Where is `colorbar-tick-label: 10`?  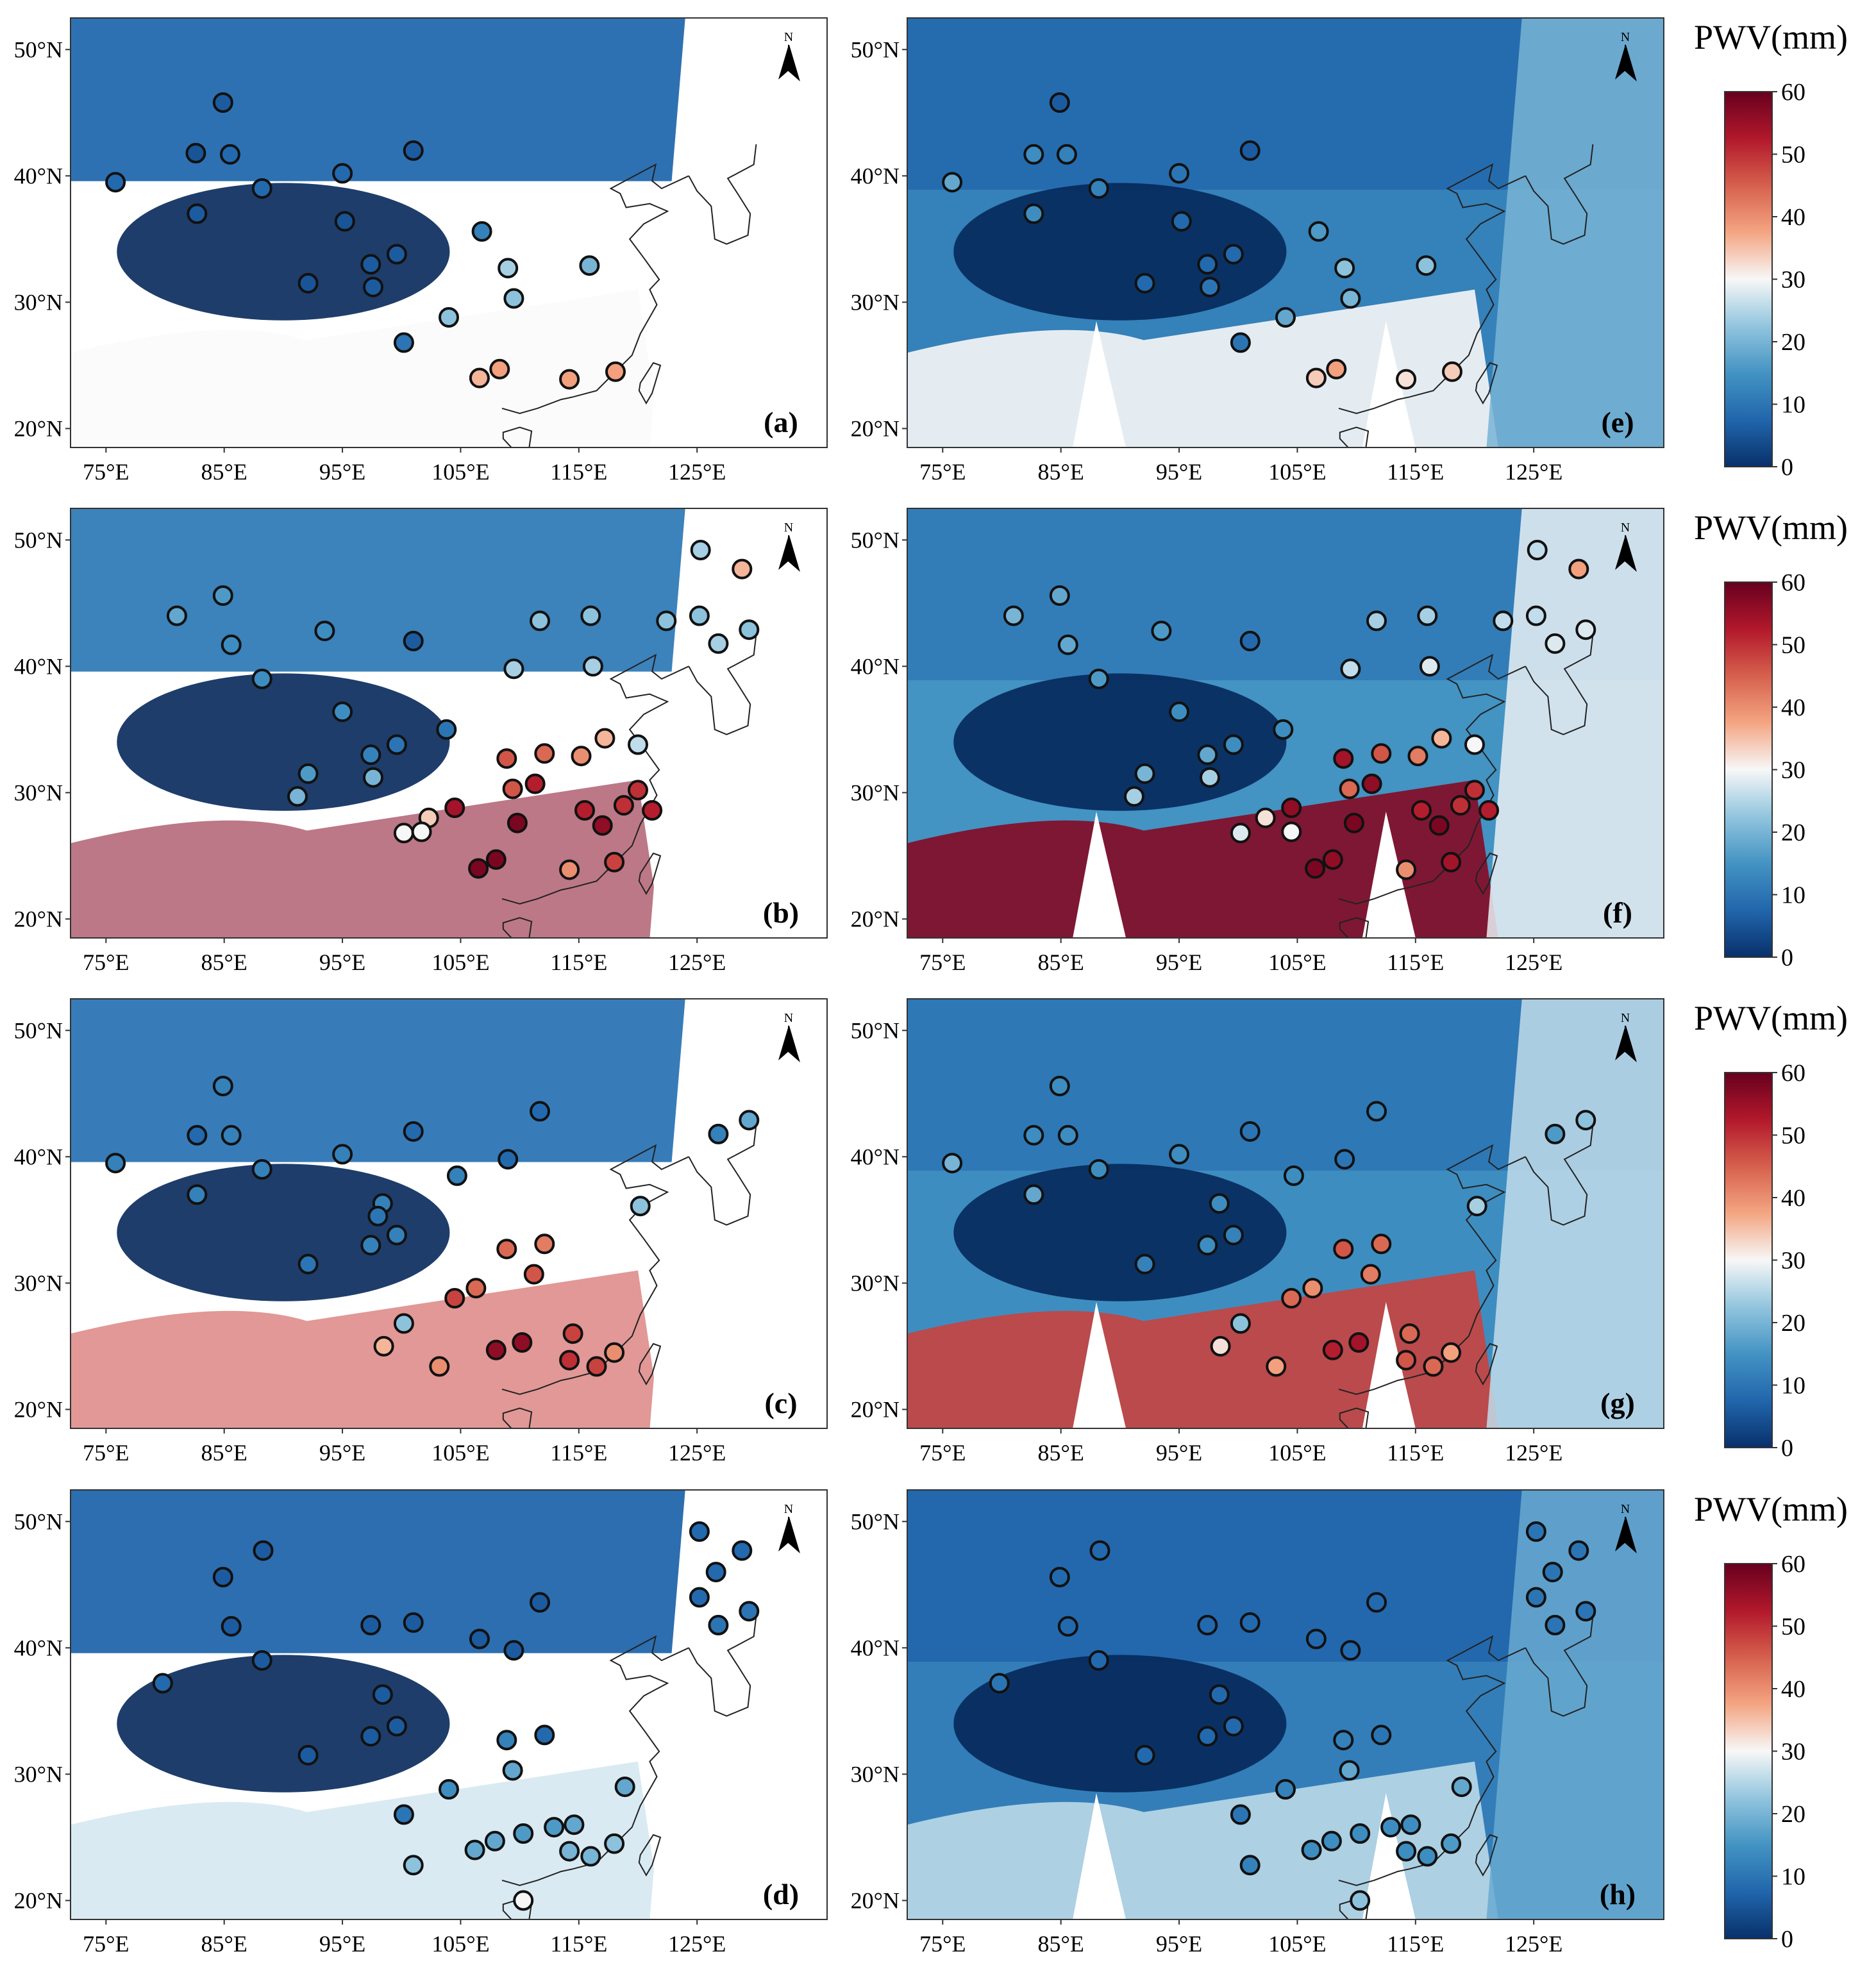
colorbar-tick-label: 10 is located at coordinates (1793, 1877).